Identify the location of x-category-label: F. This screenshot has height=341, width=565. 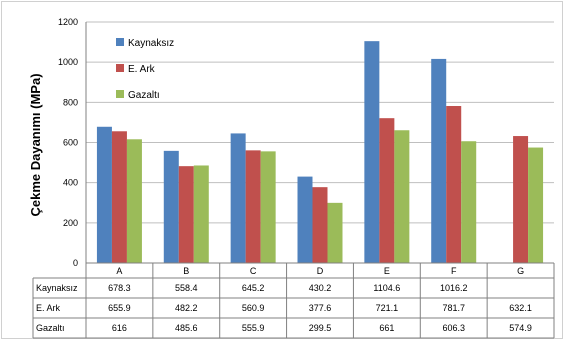
(454, 271).